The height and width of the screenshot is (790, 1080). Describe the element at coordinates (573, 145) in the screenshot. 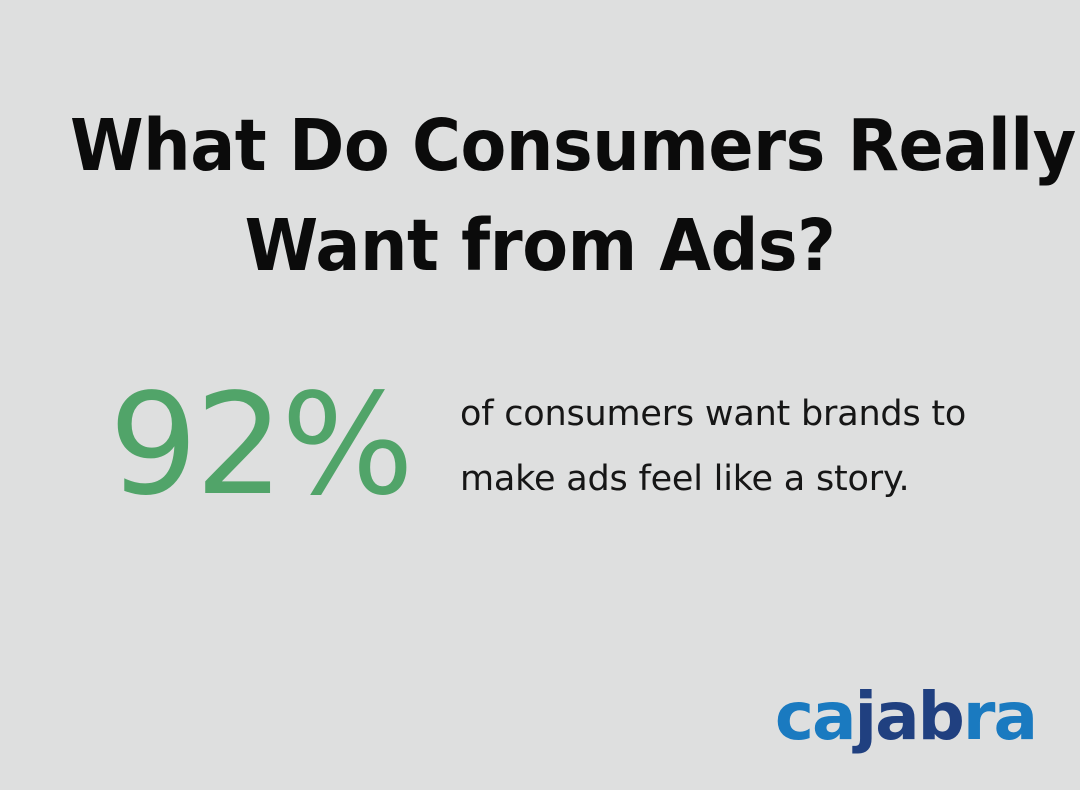

I see `page-title-line-1: What Do Consumers Really` at that location.